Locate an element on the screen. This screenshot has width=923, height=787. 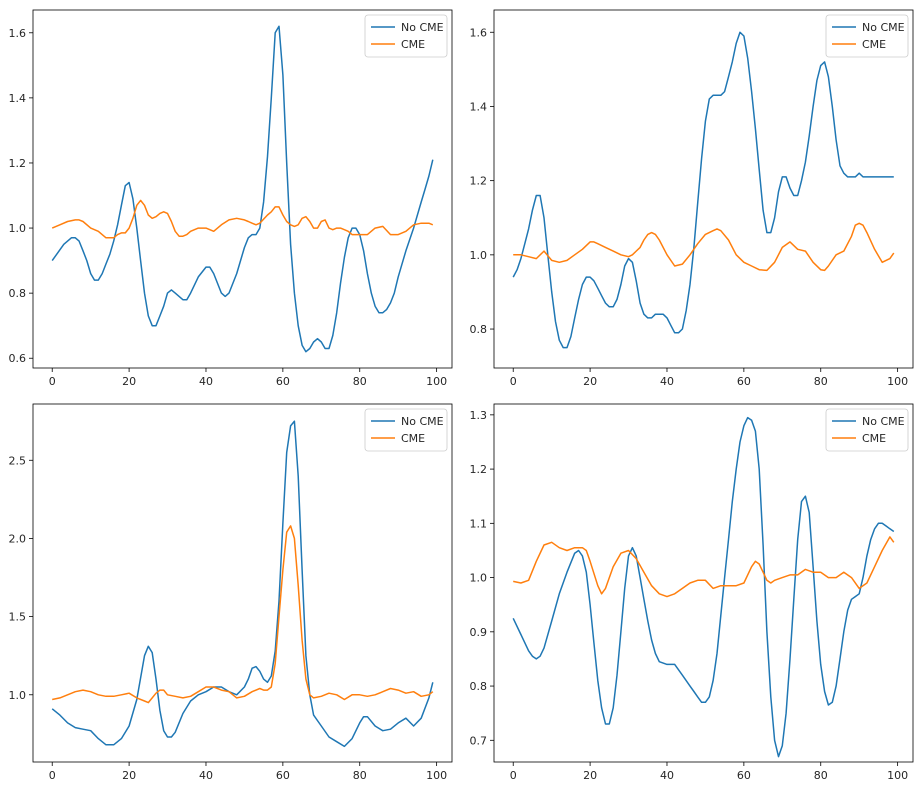
y-tick-label: 1.1 is located at coordinates (479, 523).